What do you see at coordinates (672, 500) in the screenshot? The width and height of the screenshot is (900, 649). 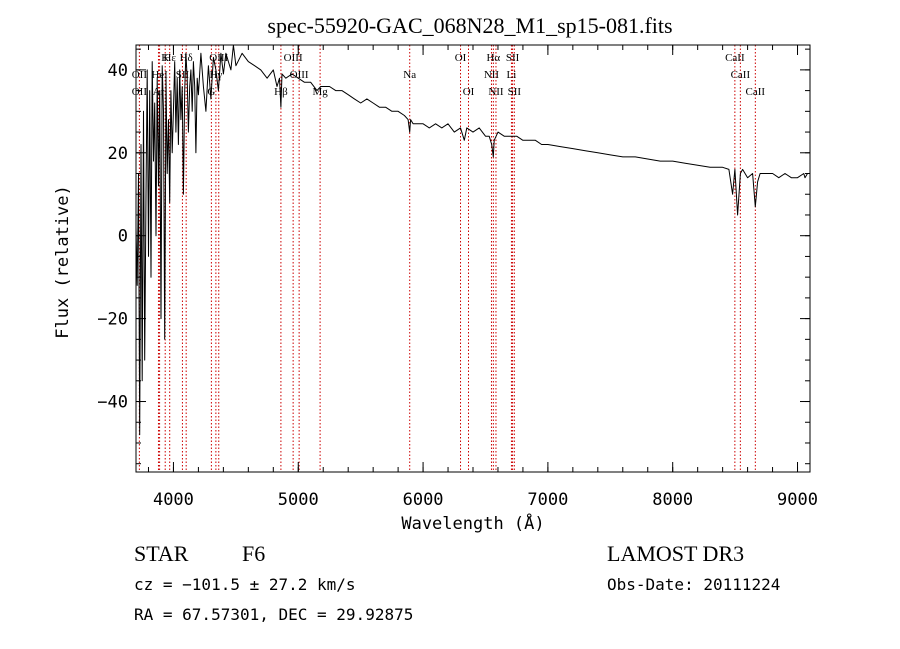 I see `x-tick-label: 8000` at bounding box center [672, 500].